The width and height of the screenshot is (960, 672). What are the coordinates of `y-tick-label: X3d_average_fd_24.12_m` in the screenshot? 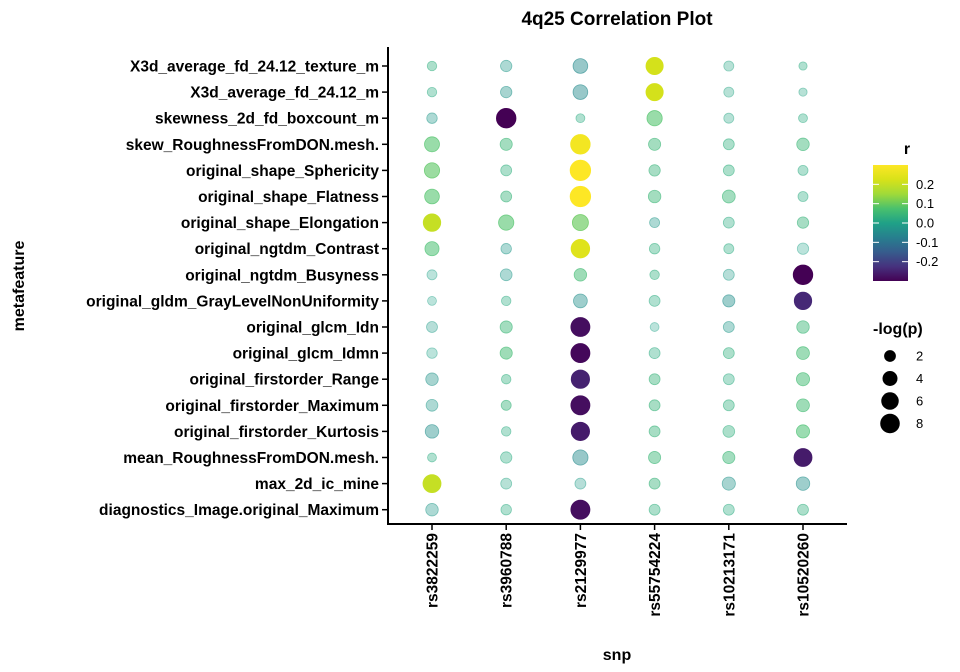 It's located at (284, 93).